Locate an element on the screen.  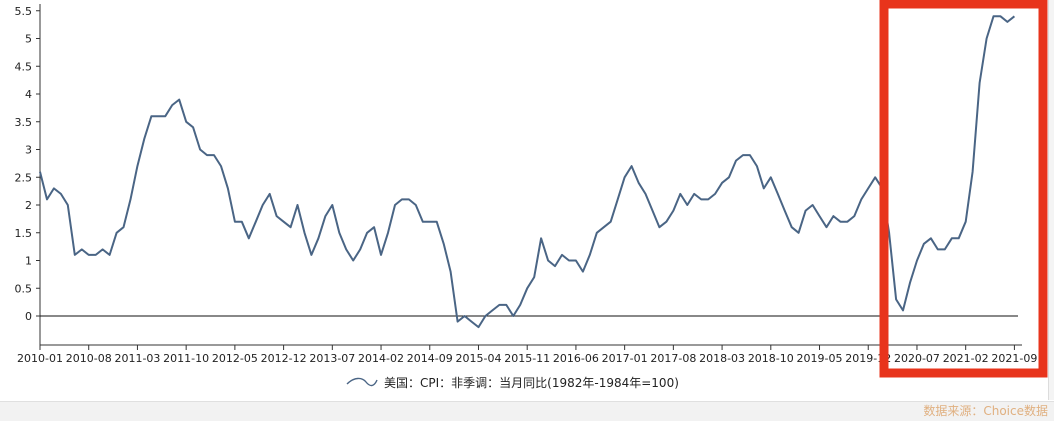
scrollbar-edge is located at coordinates (1051, 200).